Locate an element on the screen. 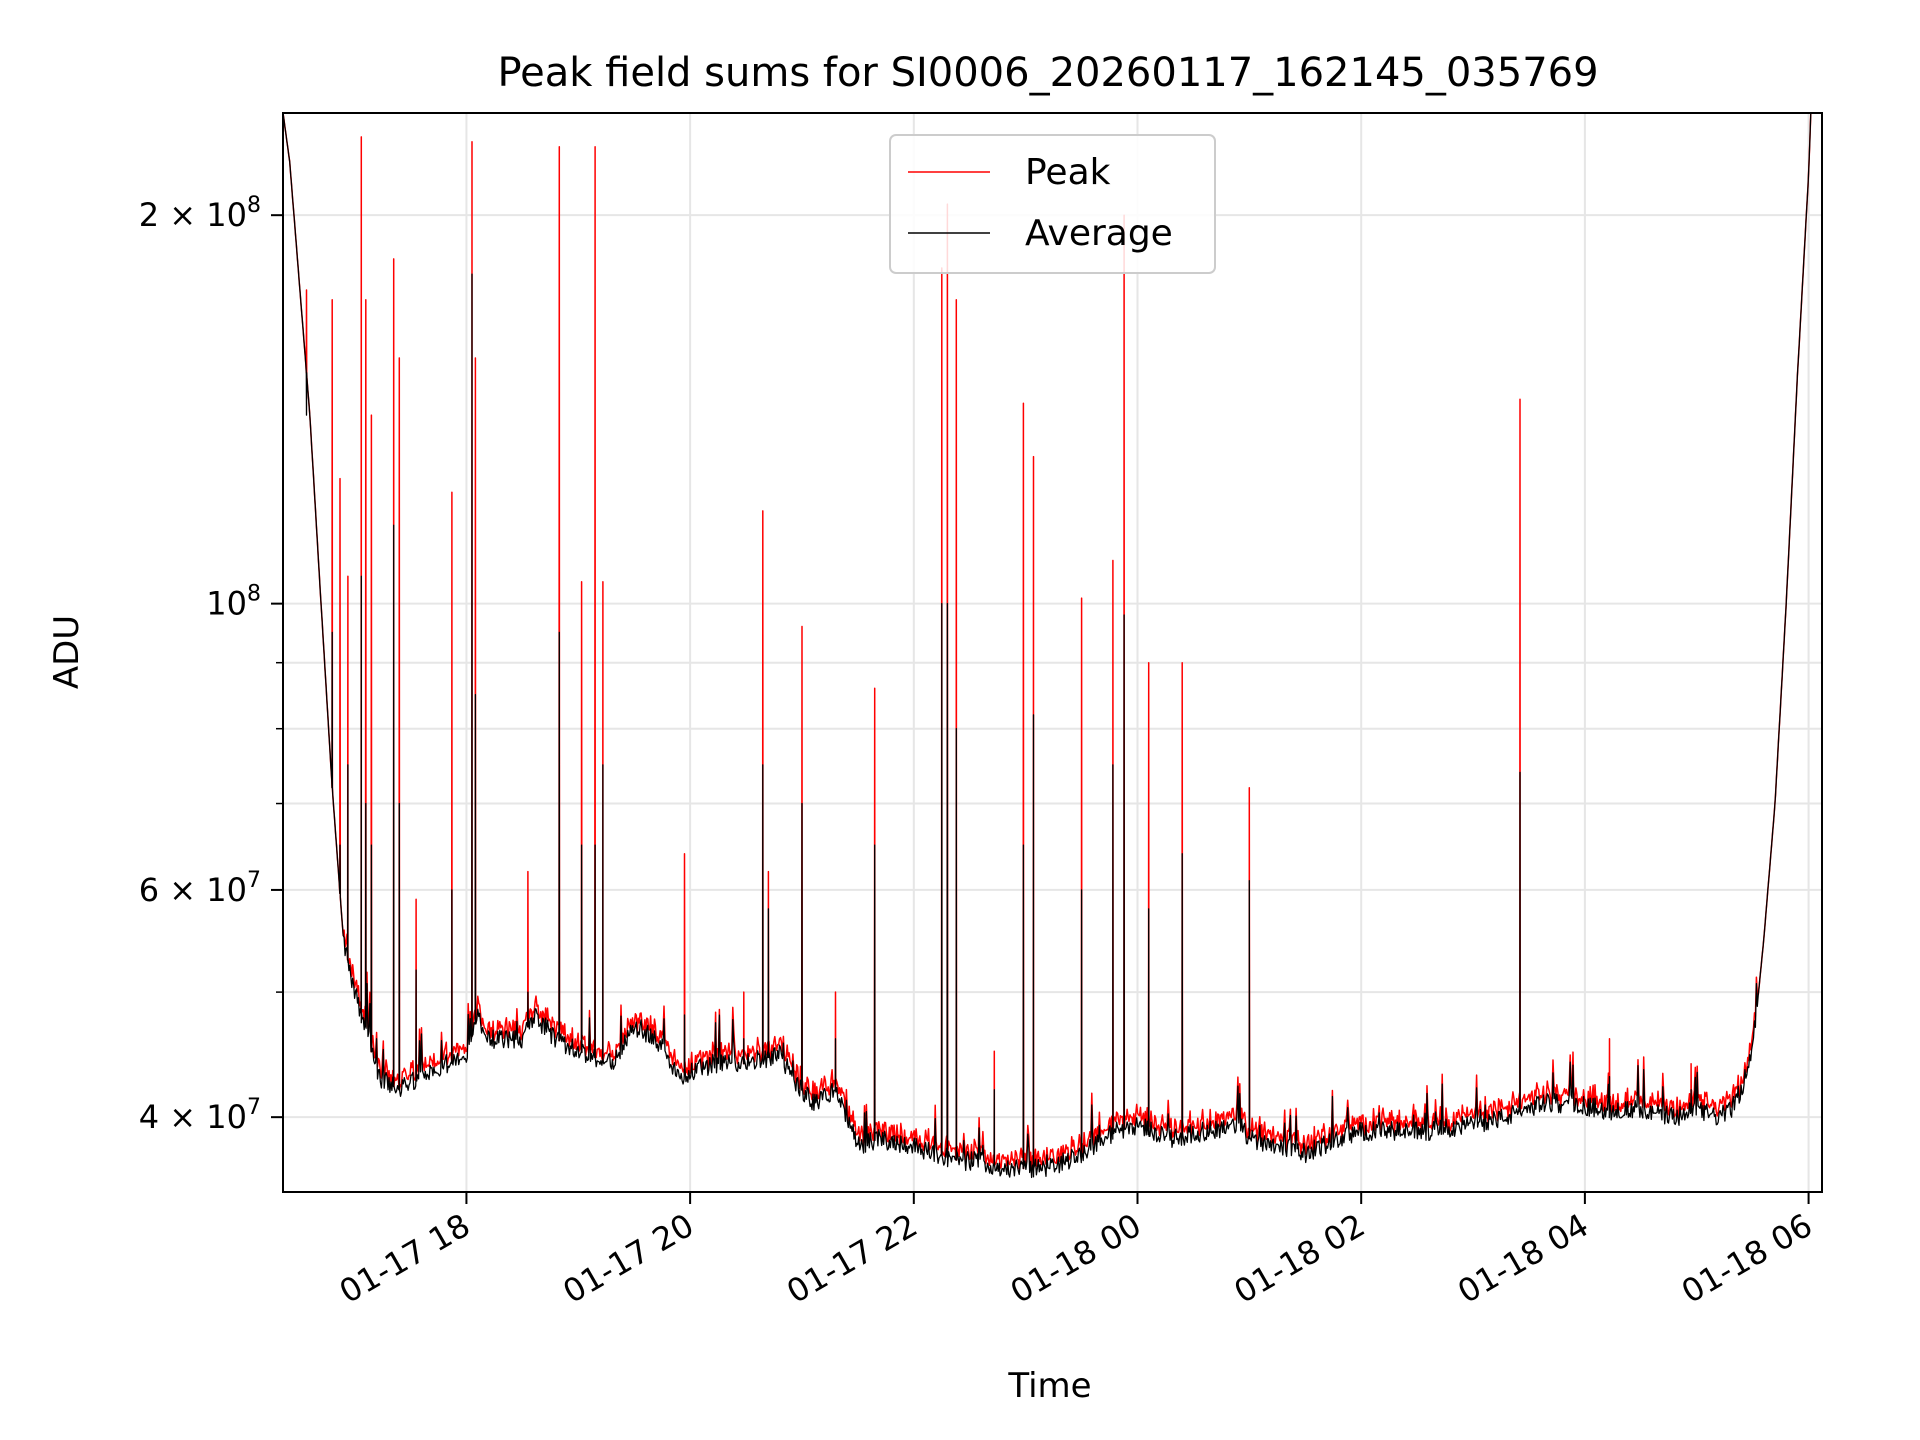  y-tick-label: 4 × 107 is located at coordinates (200, 1115).